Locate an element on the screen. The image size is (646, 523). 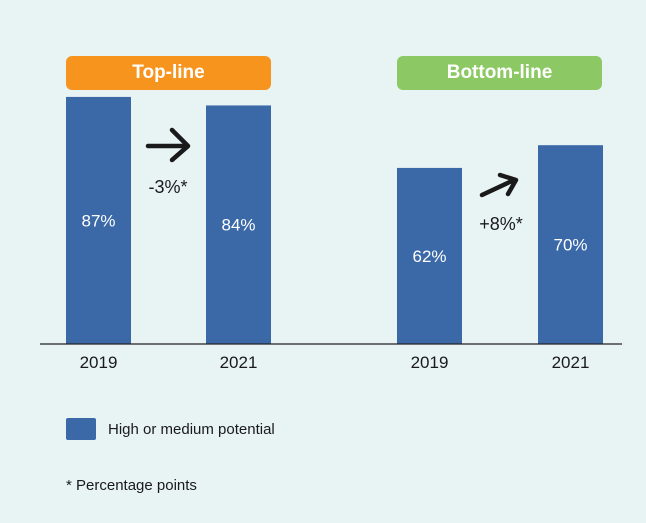
bar-value-label: 84% is located at coordinates (238, 225).